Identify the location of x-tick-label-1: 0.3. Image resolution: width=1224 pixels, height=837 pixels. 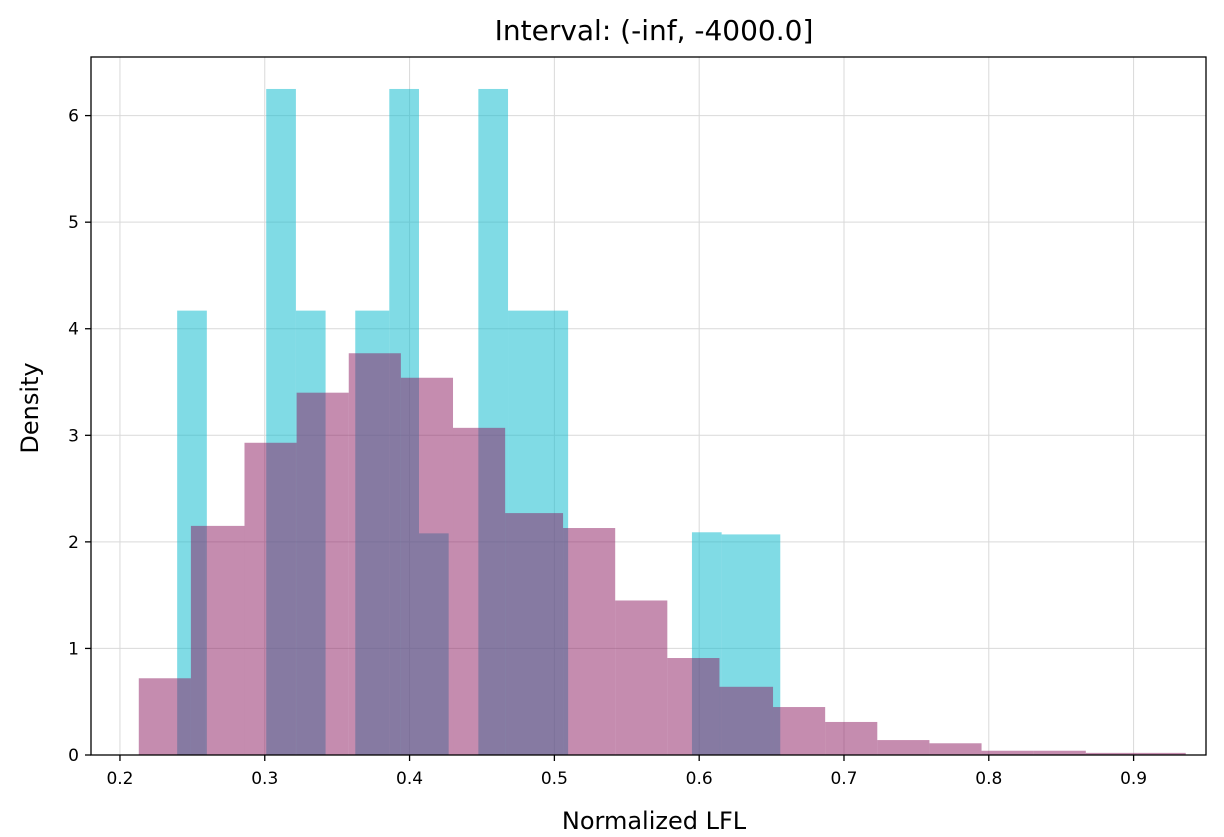
(264, 779).